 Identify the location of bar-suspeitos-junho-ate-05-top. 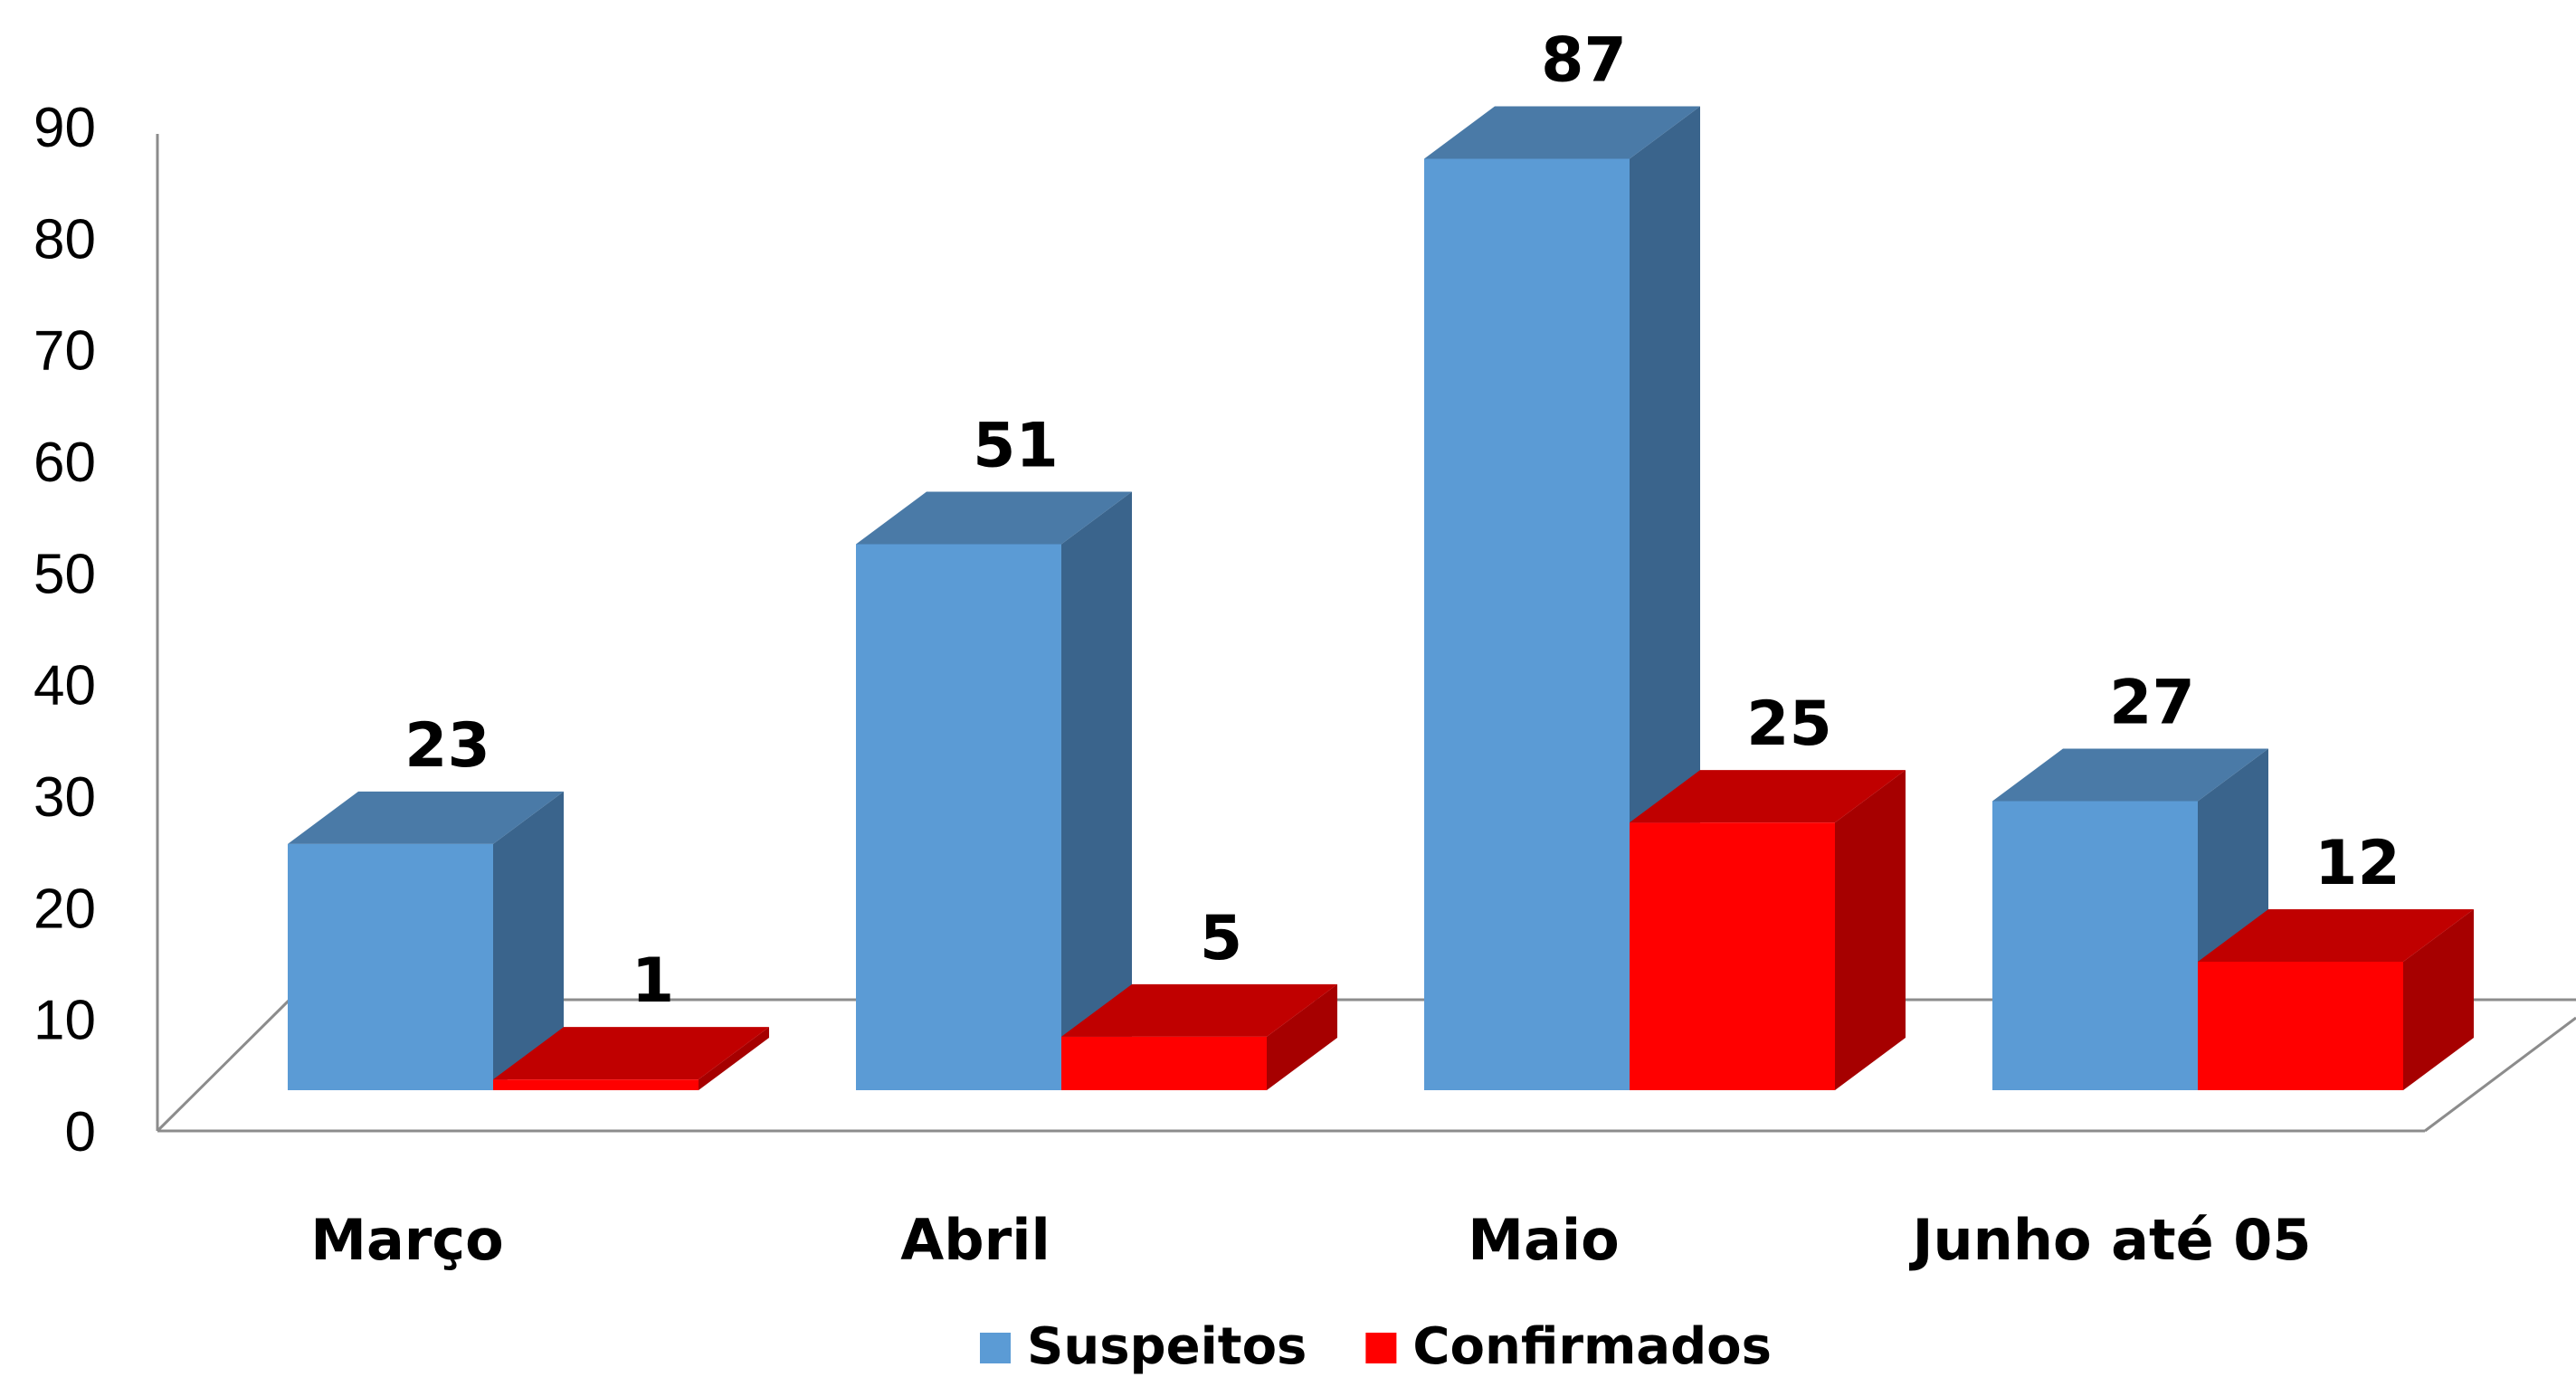
(2130, 775).